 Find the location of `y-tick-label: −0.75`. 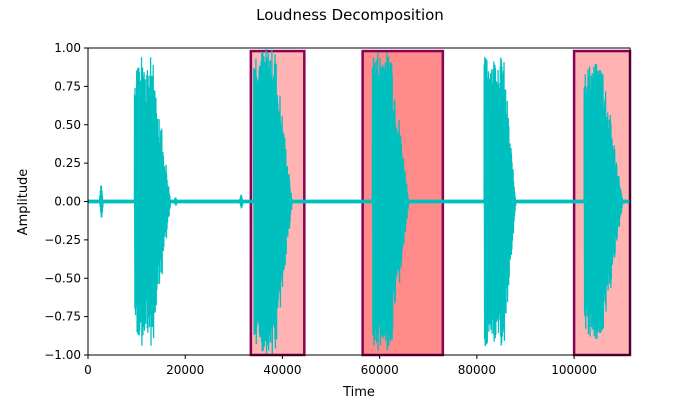

y-tick-label: −0.75 is located at coordinates (62, 317).